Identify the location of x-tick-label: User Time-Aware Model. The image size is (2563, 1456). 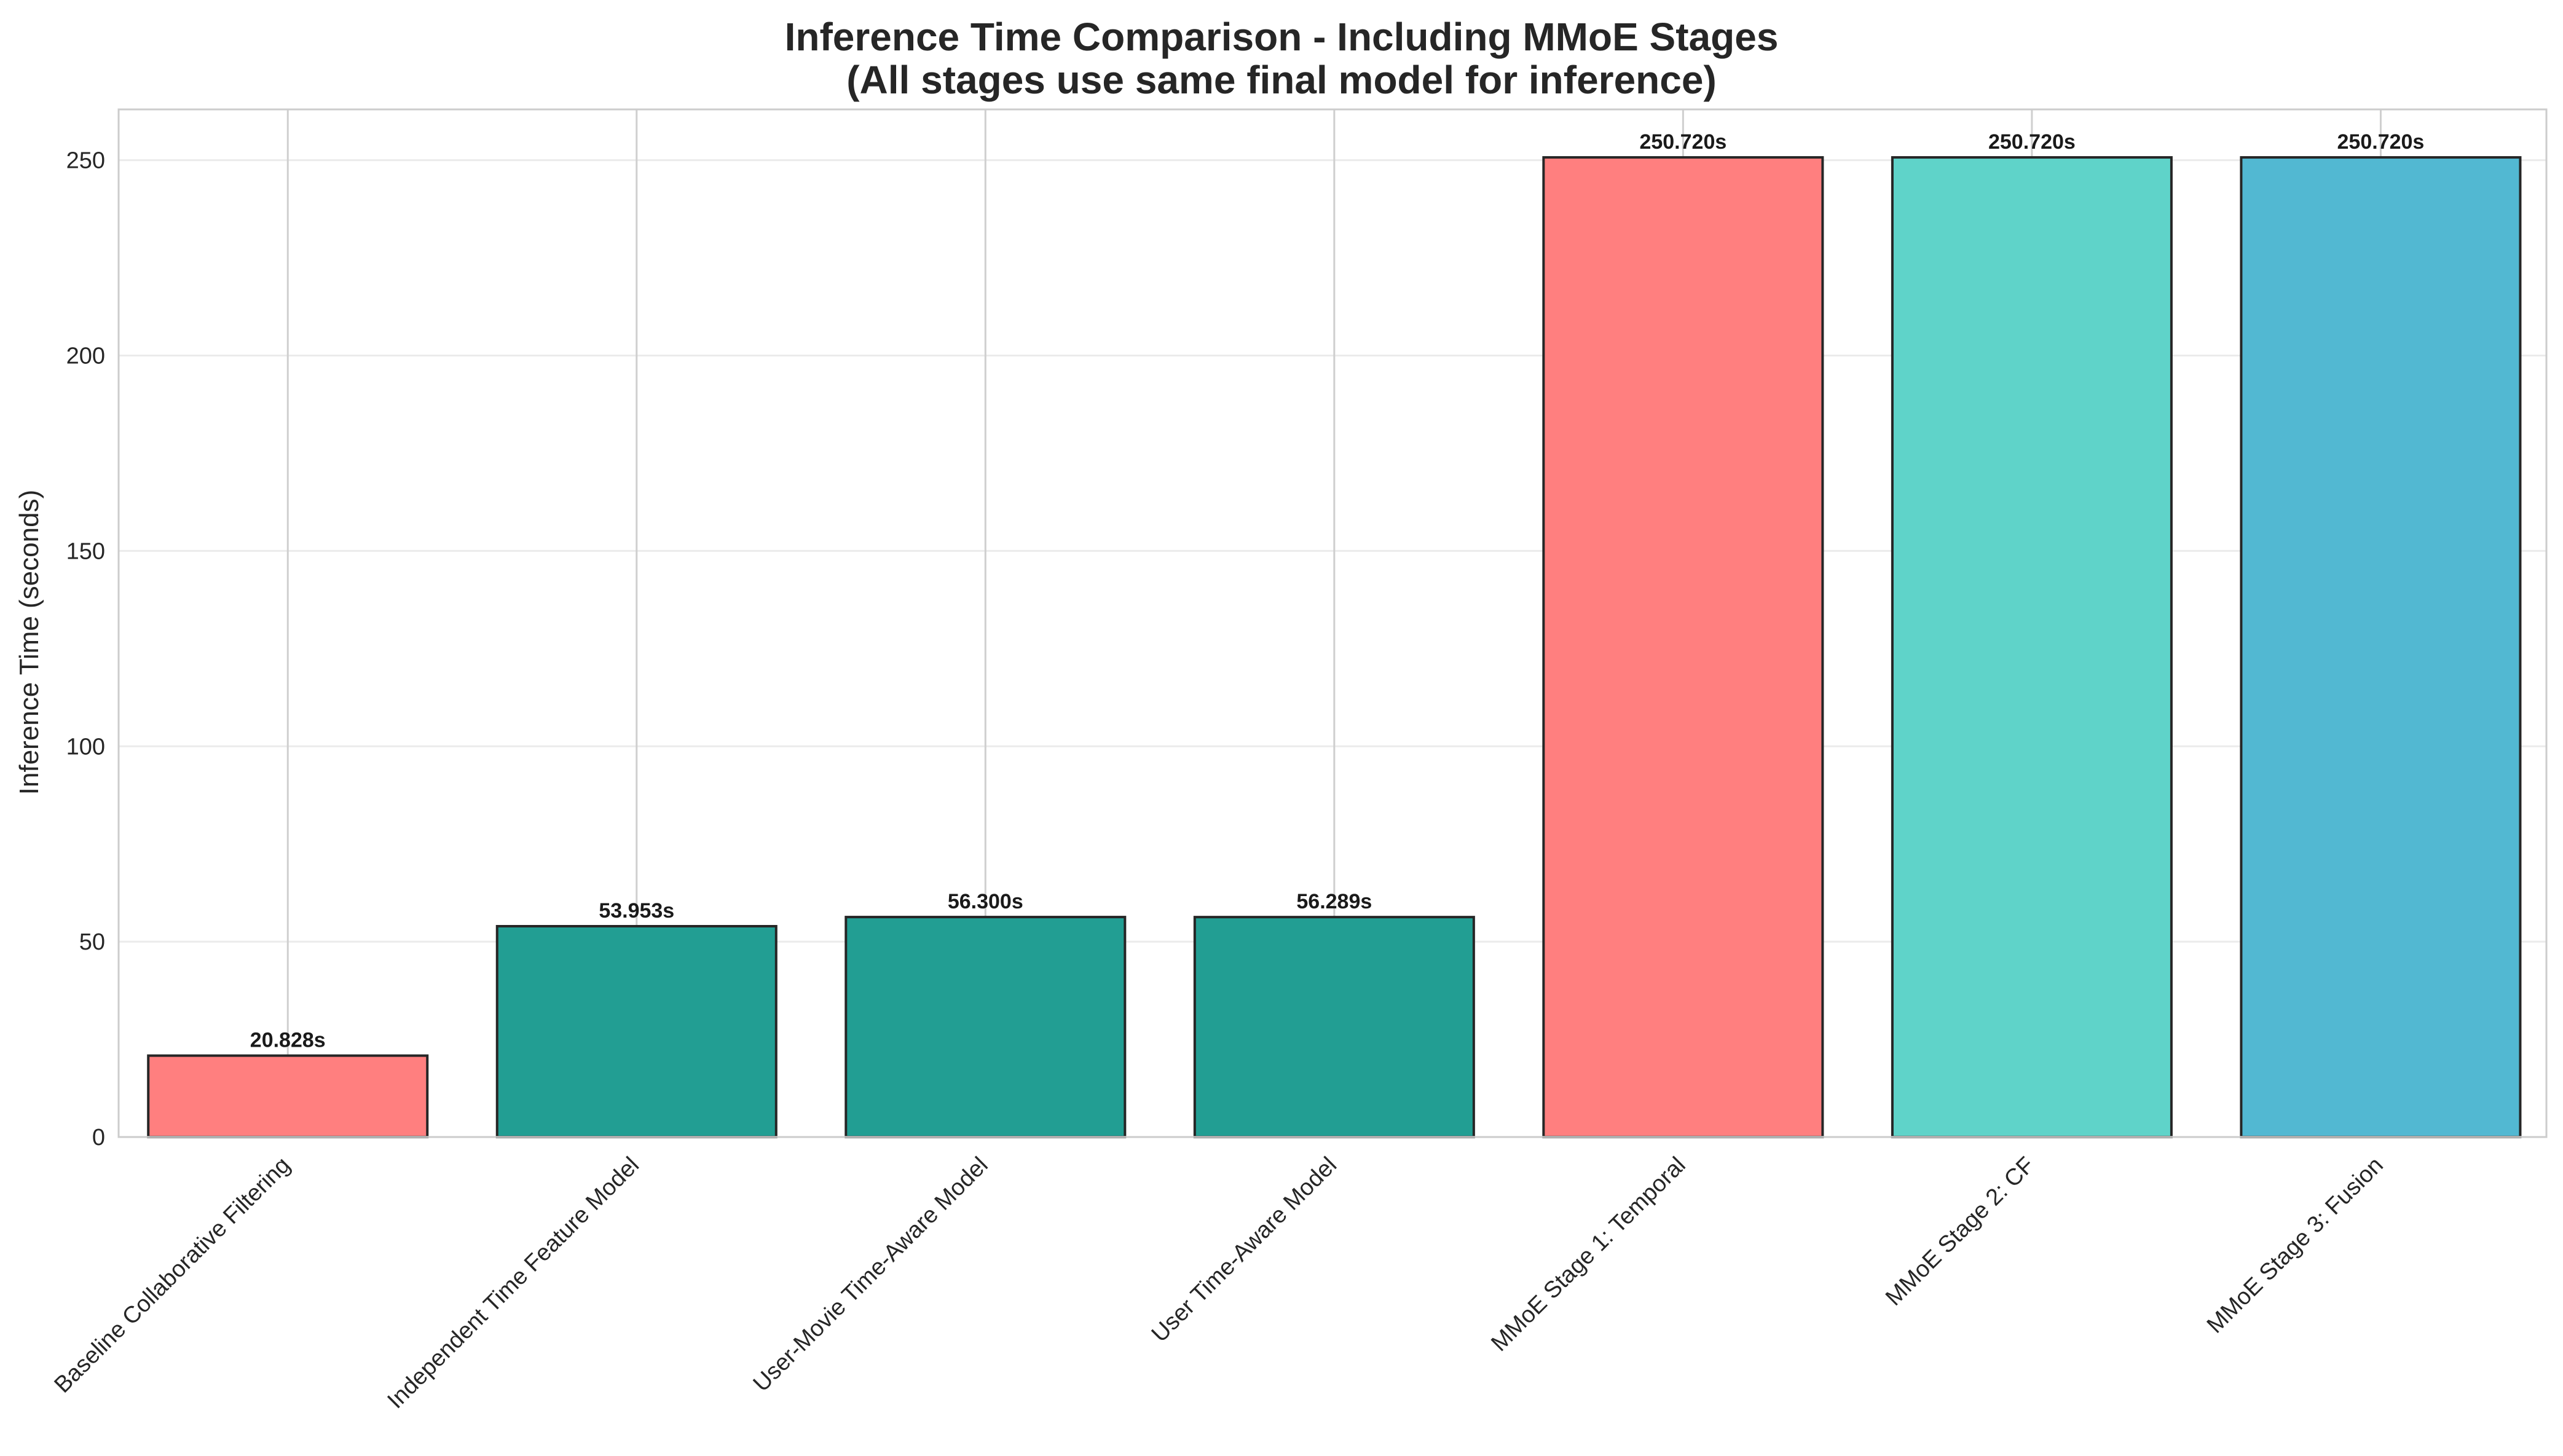
(1244, 1249).